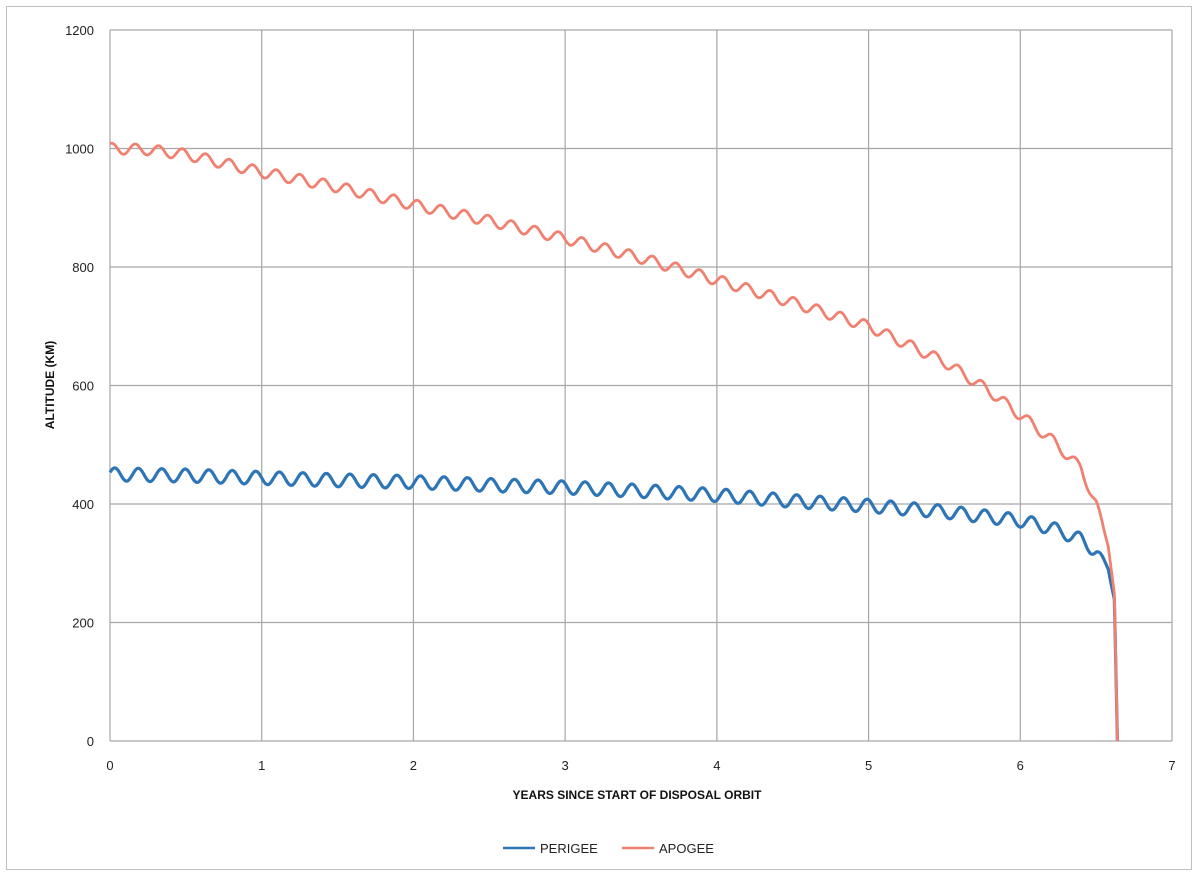  I want to click on y-axis-title: ALTITUDE (KM), so click(50, 385).